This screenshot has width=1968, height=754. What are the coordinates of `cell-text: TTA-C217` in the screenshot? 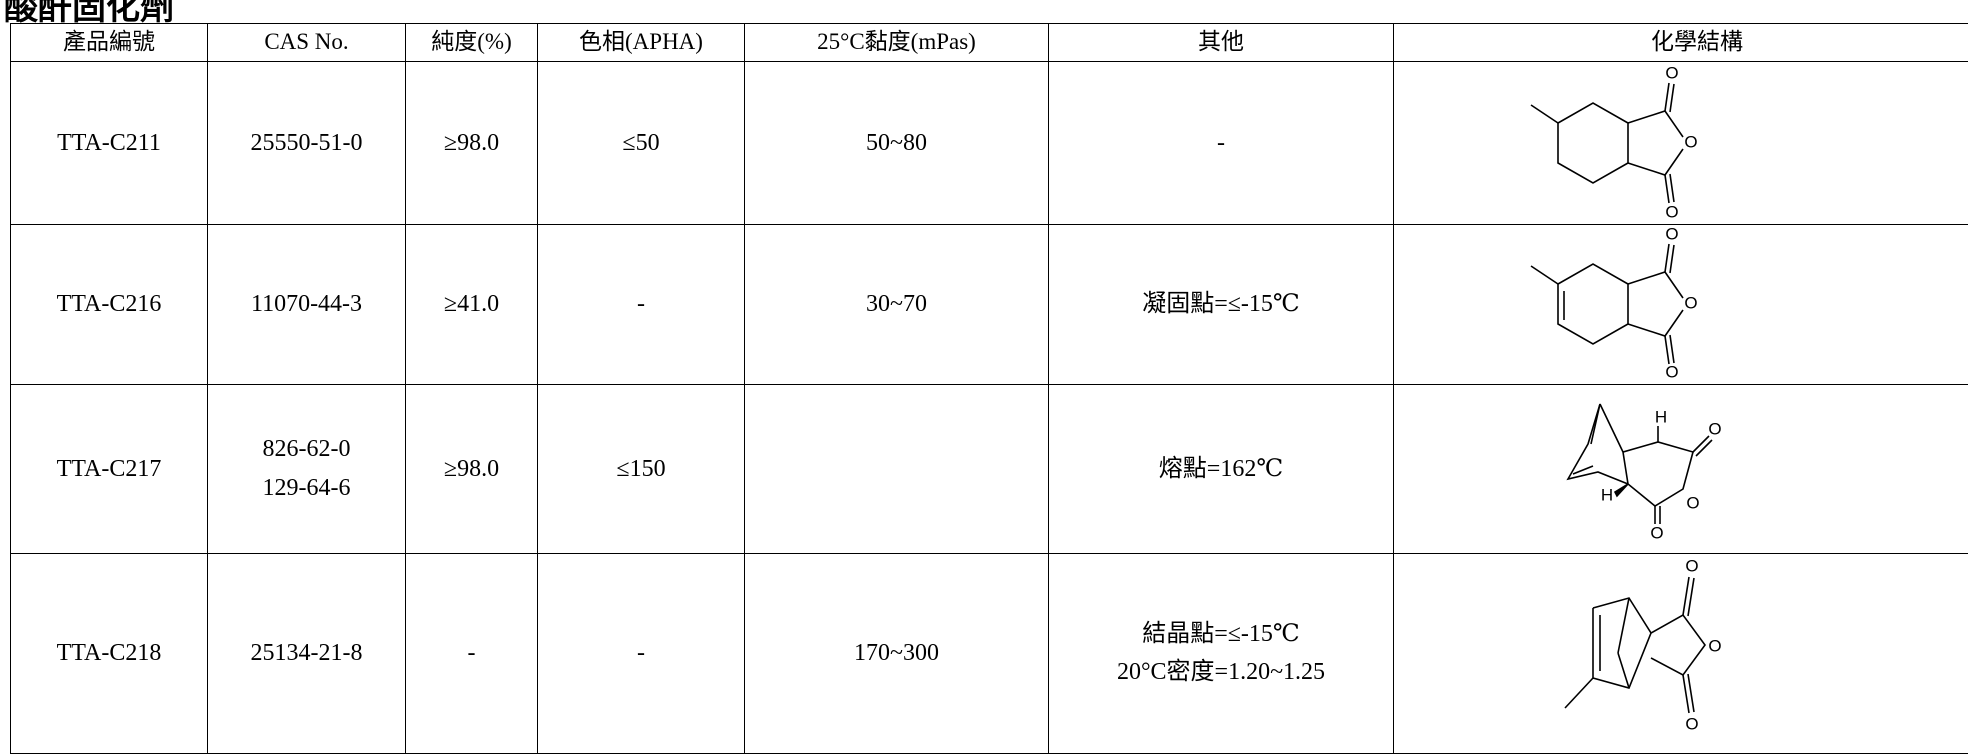 It's located at (109, 469).